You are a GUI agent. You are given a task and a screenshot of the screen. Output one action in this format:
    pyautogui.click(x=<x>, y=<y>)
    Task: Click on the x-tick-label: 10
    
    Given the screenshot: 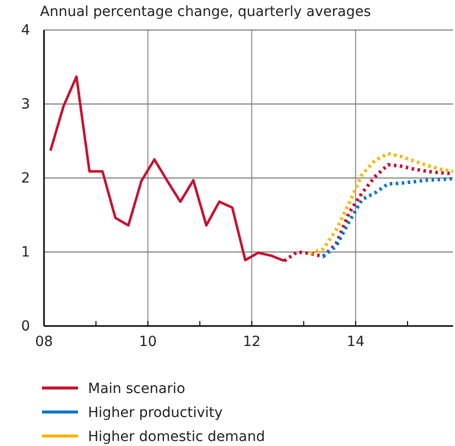 What is the action you would take?
    pyautogui.click(x=147, y=342)
    